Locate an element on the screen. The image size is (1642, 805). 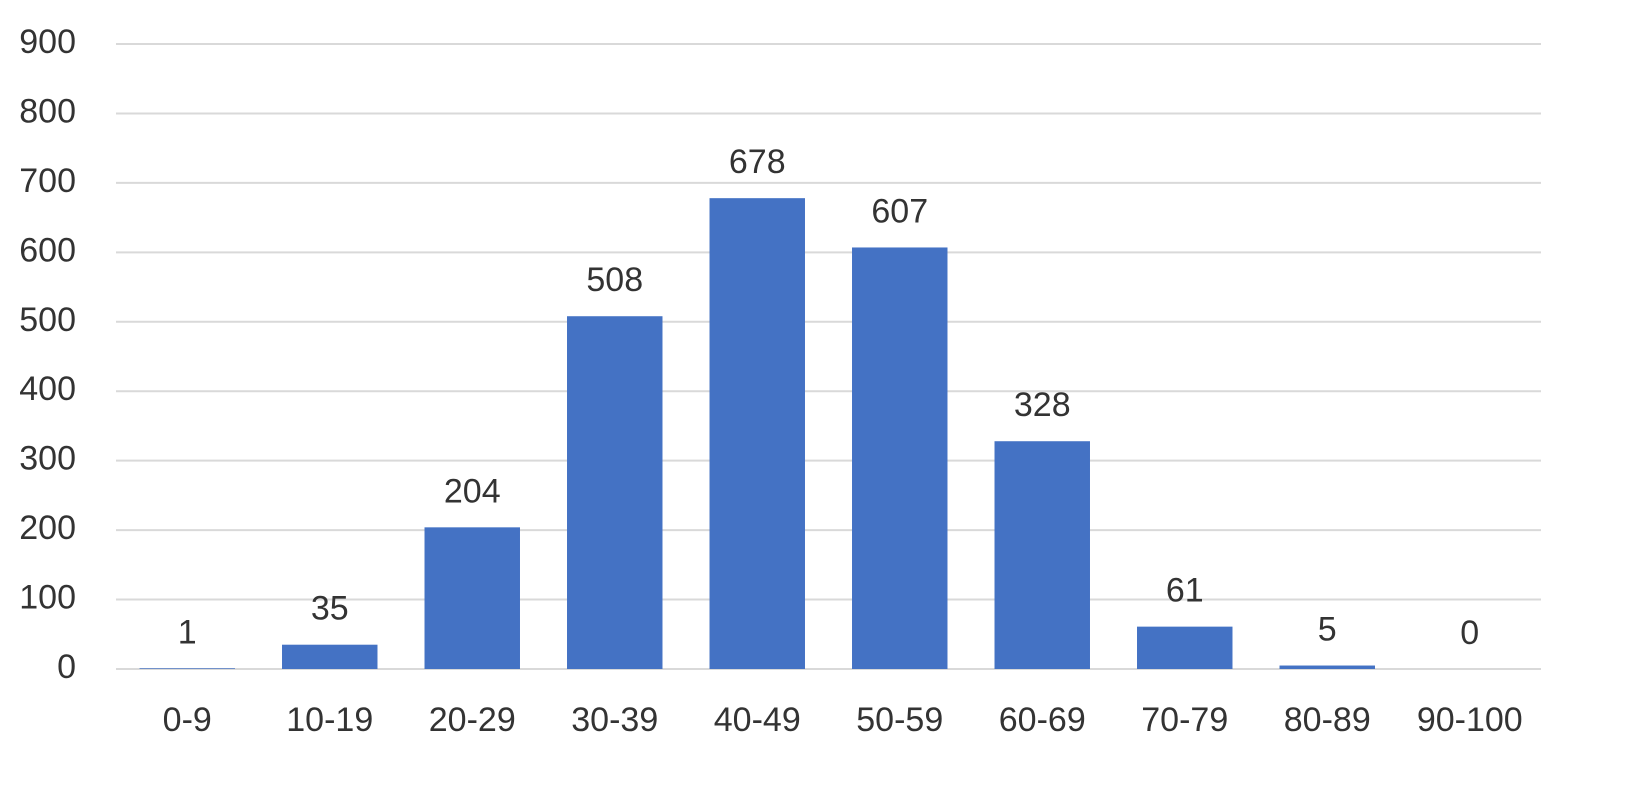
data-label: 1 is located at coordinates (187, 632).